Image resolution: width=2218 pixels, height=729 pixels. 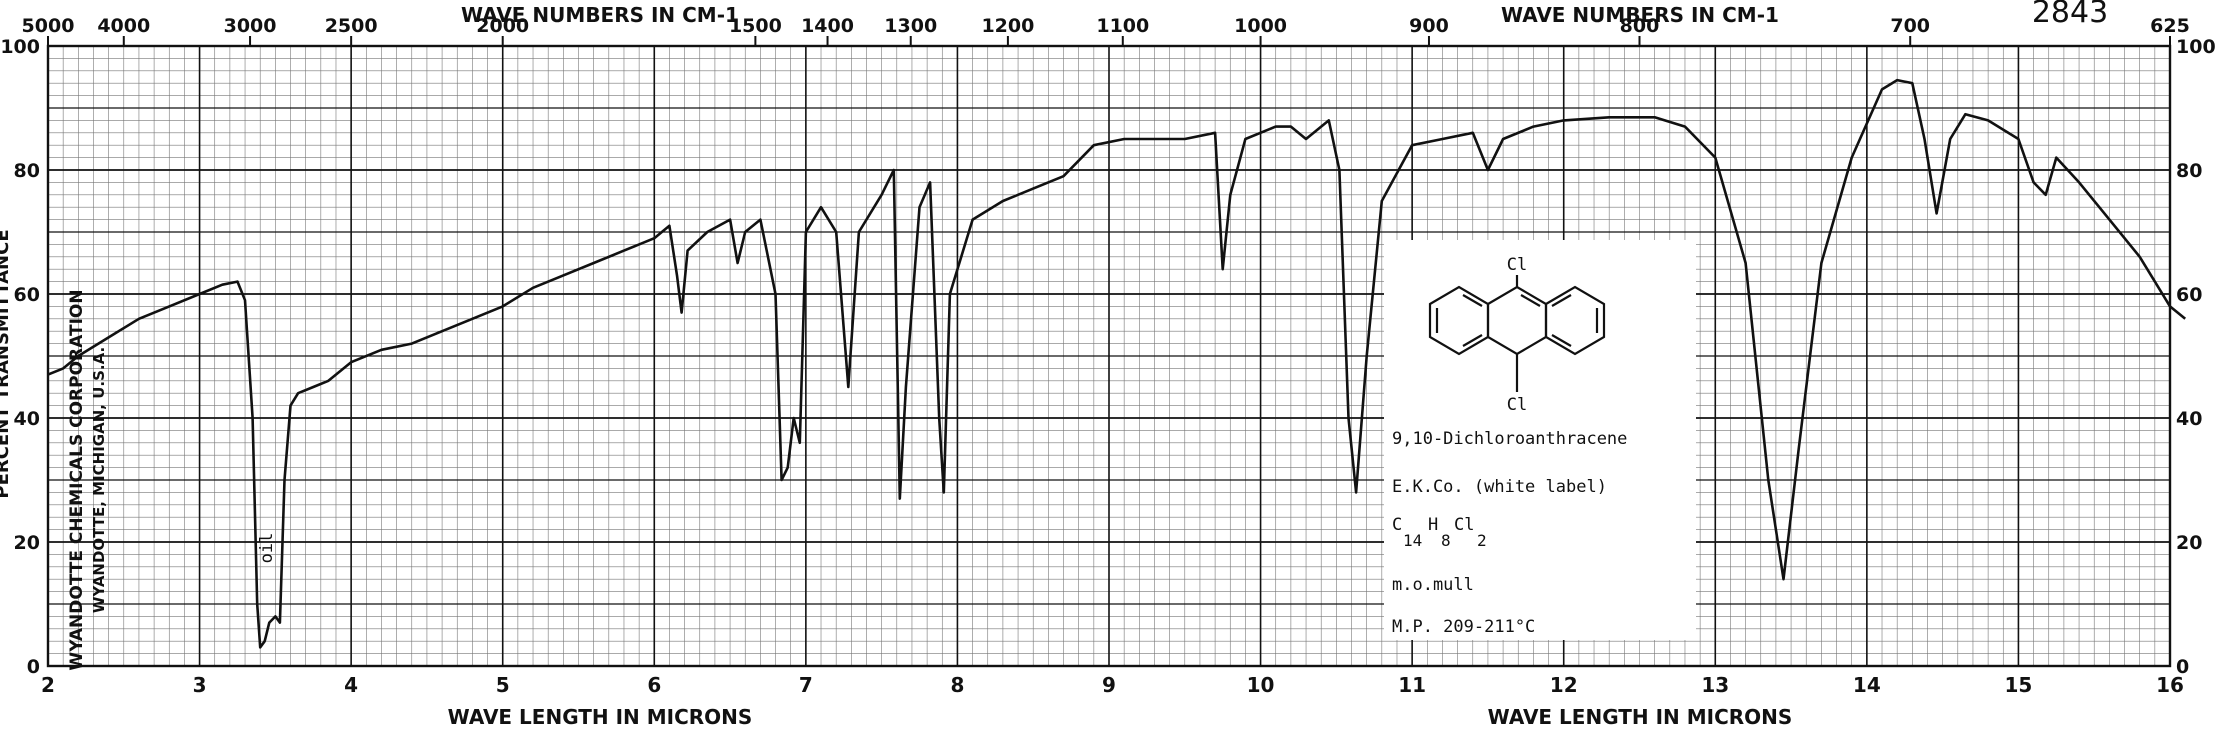 I want to click on x-axis-label-left: WAVE LENGTH IN MICRONS, so click(x=600, y=717).